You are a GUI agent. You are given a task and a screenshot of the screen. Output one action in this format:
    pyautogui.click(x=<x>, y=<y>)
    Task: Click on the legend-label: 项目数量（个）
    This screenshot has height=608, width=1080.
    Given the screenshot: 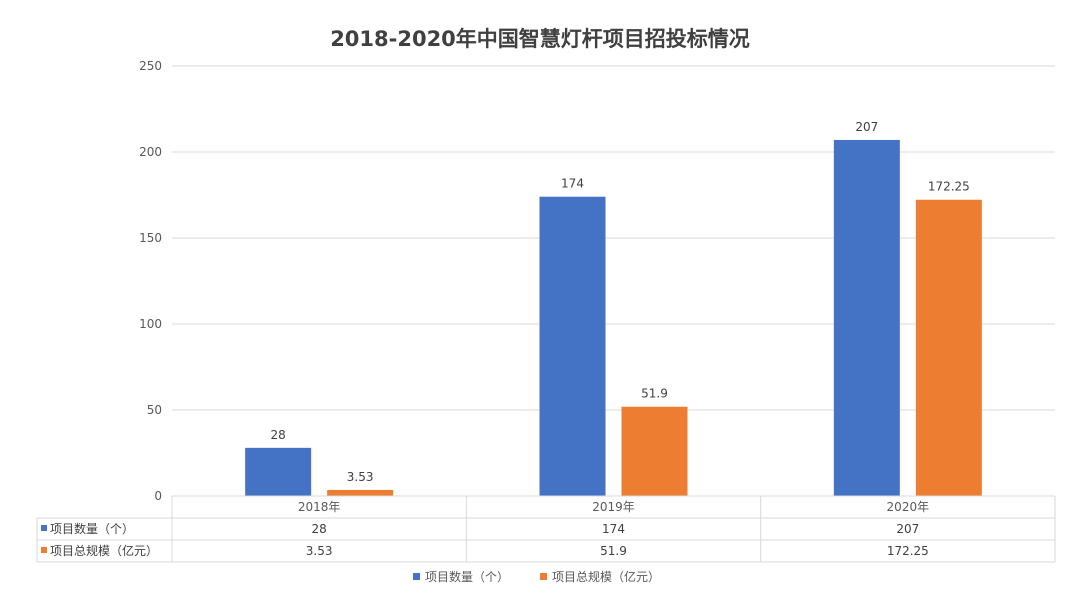 What is the action you would take?
    pyautogui.click(x=467, y=576)
    